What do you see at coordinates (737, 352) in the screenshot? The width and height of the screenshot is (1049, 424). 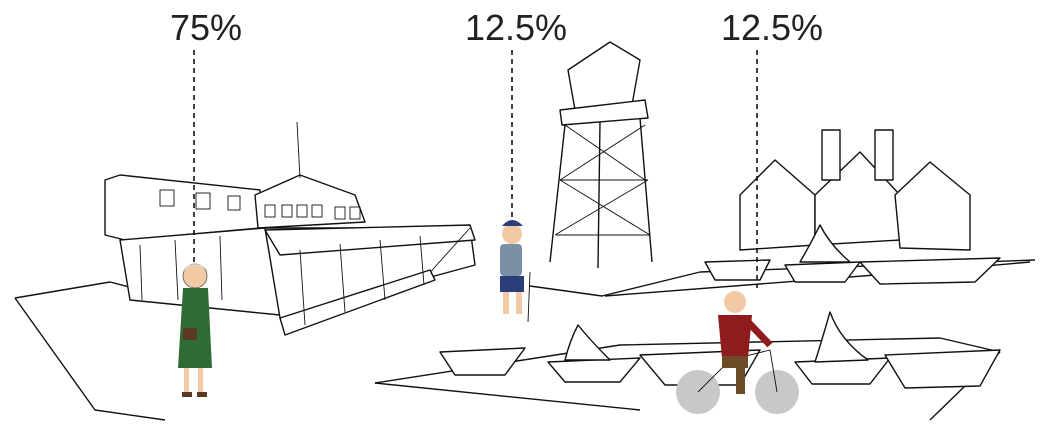 I see `cyclist` at bounding box center [737, 352].